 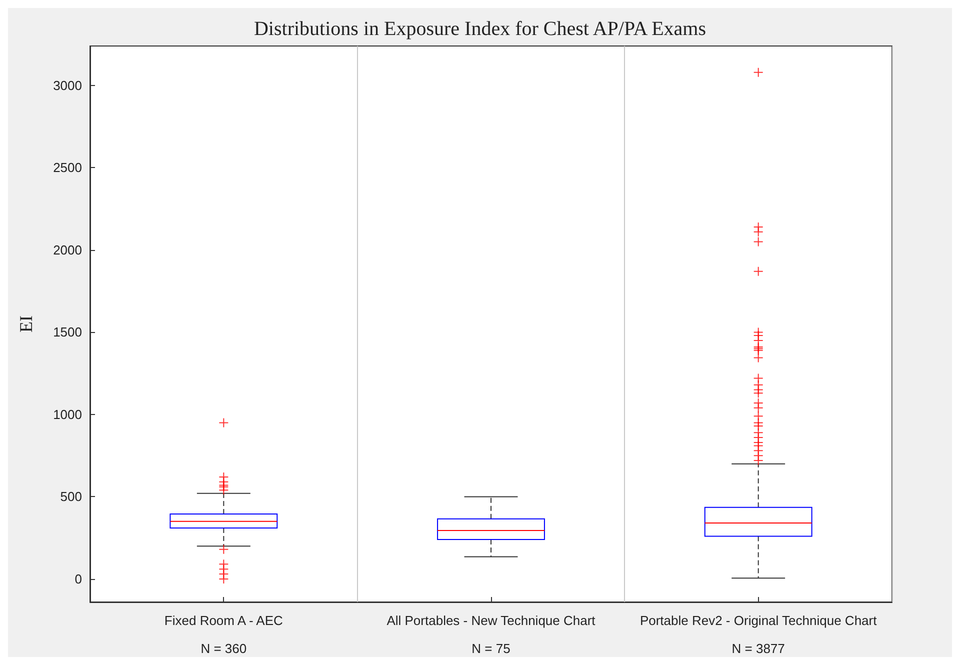 What do you see at coordinates (223, 648) in the screenshot?
I see `text: N = 360` at bounding box center [223, 648].